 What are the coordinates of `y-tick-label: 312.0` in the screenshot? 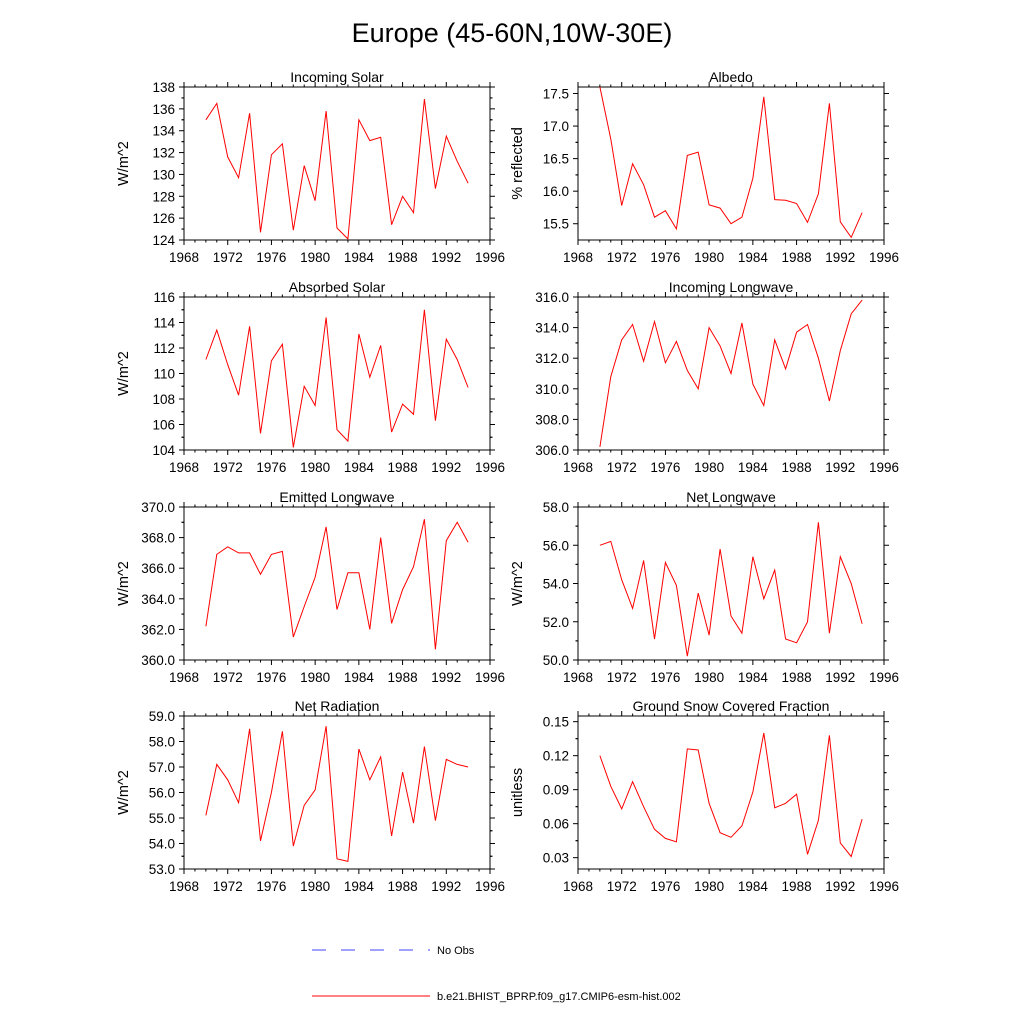 It's located at (552, 358).